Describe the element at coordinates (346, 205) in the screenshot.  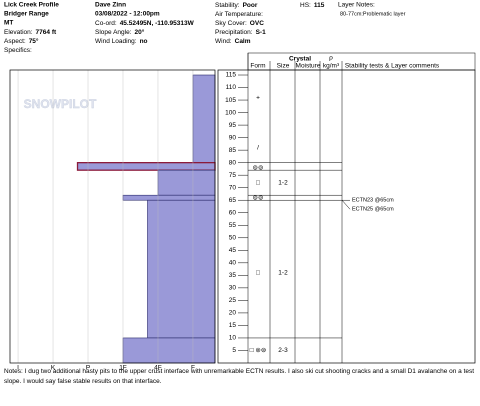
I see `test-pointer` at that location.